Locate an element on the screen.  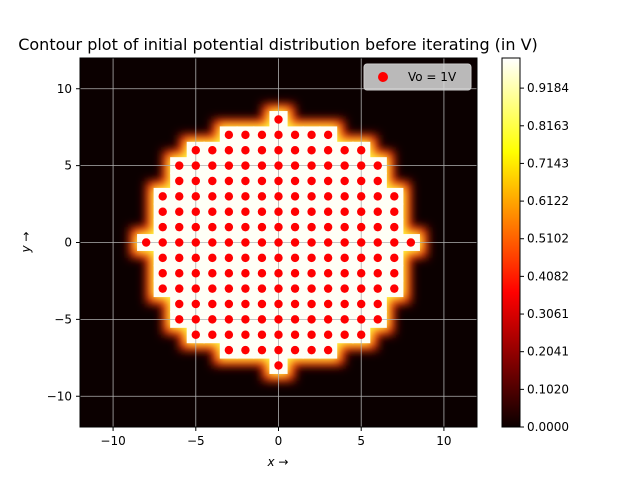
colorbar-tick-label: 0.7143 is located at coordinates (548, 163).